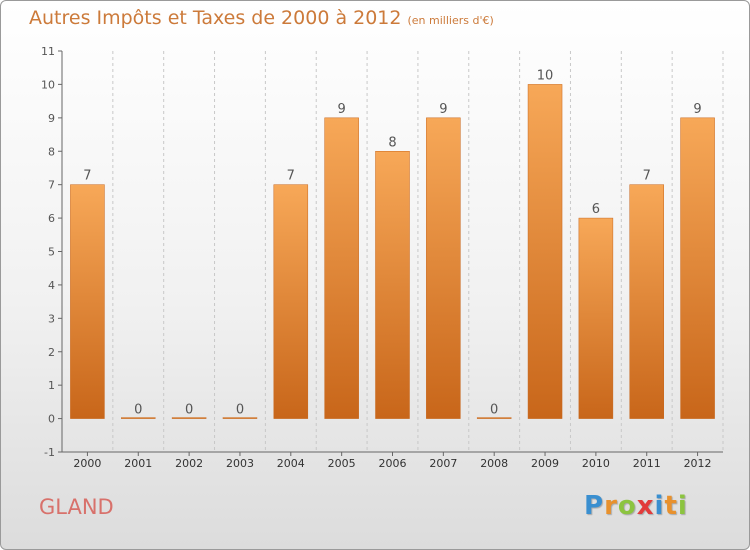 The image size is (750, 550). Describe the element at coordinates (51, 419) in the screenshot. I see `y-tick-label: 0` at that location.